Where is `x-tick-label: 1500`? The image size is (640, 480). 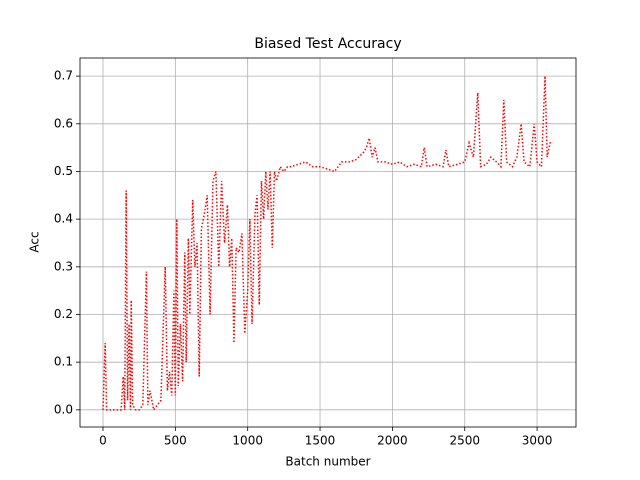 x-tick-label: 1500 is located at coordinates (320, 441).